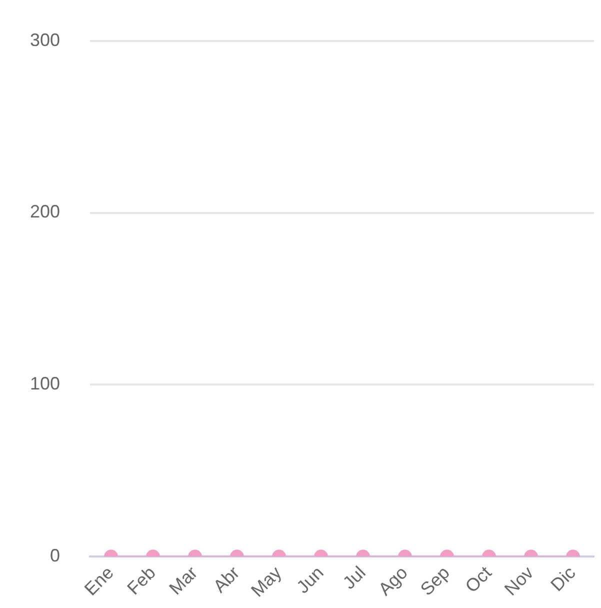 Image resolution: width=601 pixels, height=608 pixels. I want to click on x-tick-label: Feb, so click(141, 580).